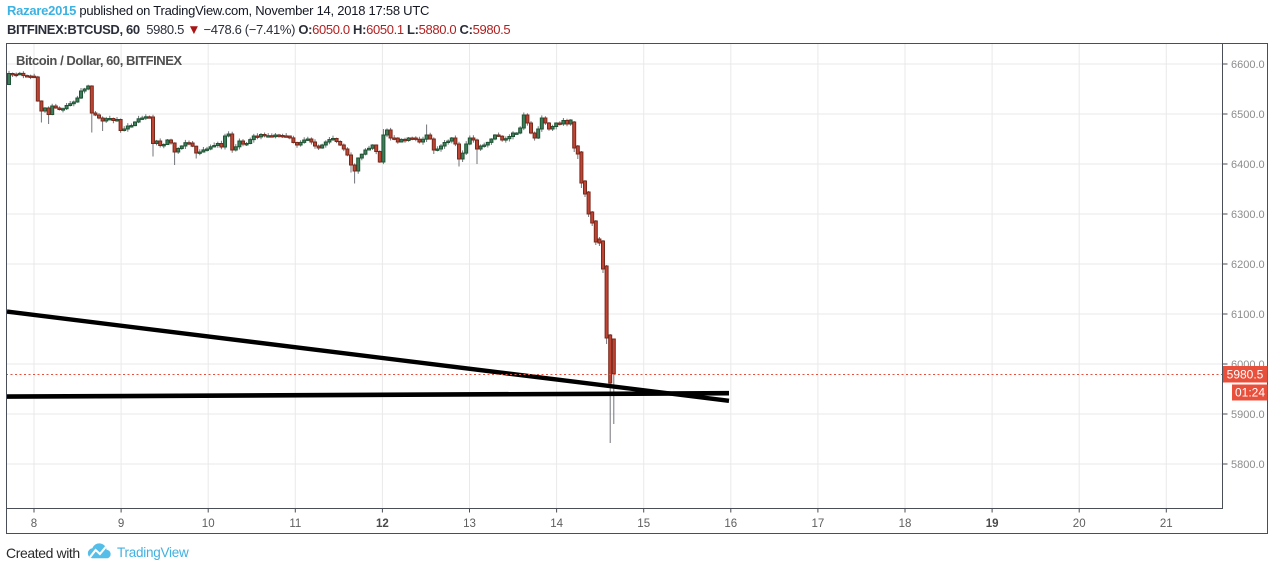 This screenshot has width=1274, height=571. I want to click on svg-text: 21, so click(1166, 524).